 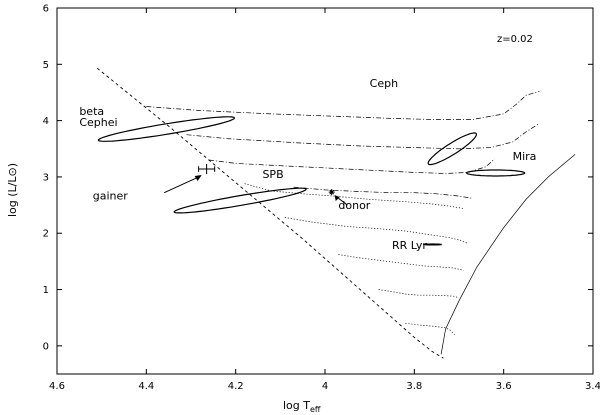 What do you see at coordinates (240, 200) in the screenshot?
I see `region-spb` at bounding box center [240, 200].